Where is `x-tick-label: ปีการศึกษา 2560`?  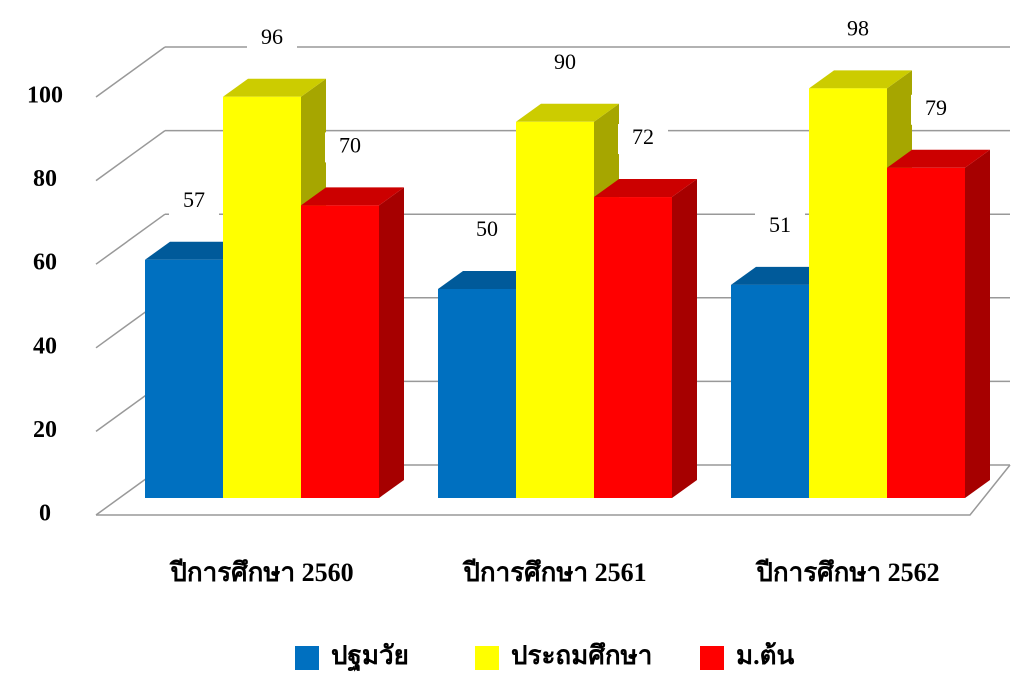
x-tick-label: ปีการศึกษา 2560 is located at coordinates (261, 572).